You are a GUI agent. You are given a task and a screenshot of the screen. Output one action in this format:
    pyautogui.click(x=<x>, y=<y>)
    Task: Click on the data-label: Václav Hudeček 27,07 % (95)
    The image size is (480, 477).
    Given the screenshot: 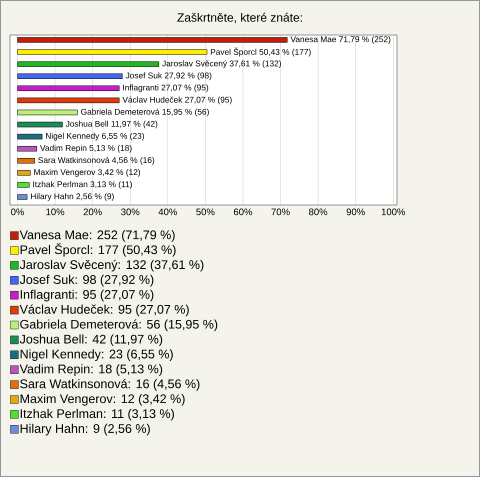 What is the action you would take?
    pyautogui.click(x=177, y=100)
    